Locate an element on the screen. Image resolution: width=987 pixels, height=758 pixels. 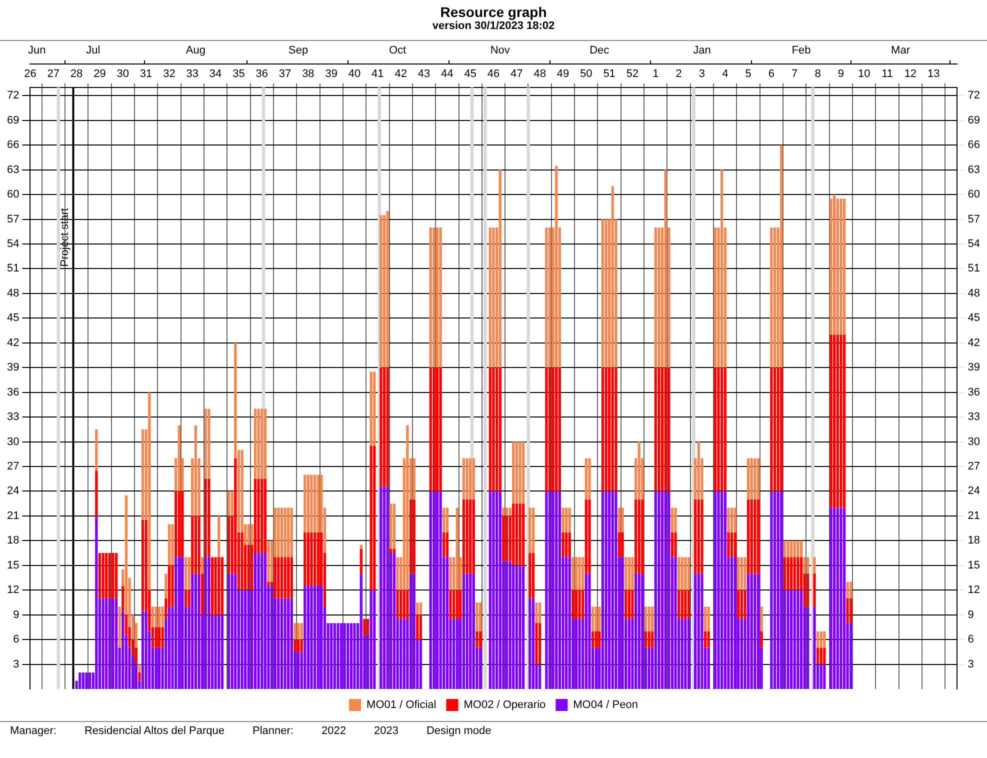
x-tick-label: 35 is located at coordinates (238, 74).